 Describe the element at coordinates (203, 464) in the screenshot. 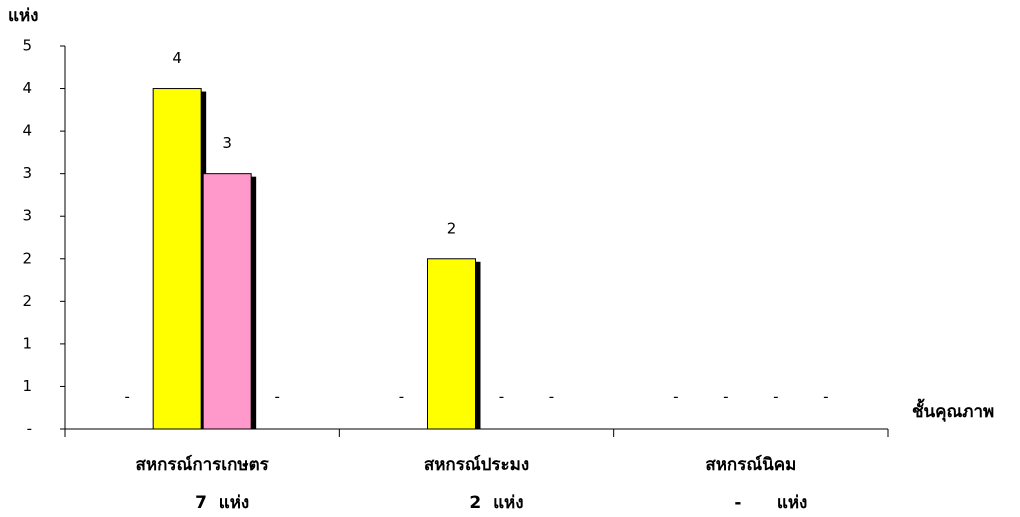

I see `x-tick-label: สหกรณ์การเกษตร` at that location.